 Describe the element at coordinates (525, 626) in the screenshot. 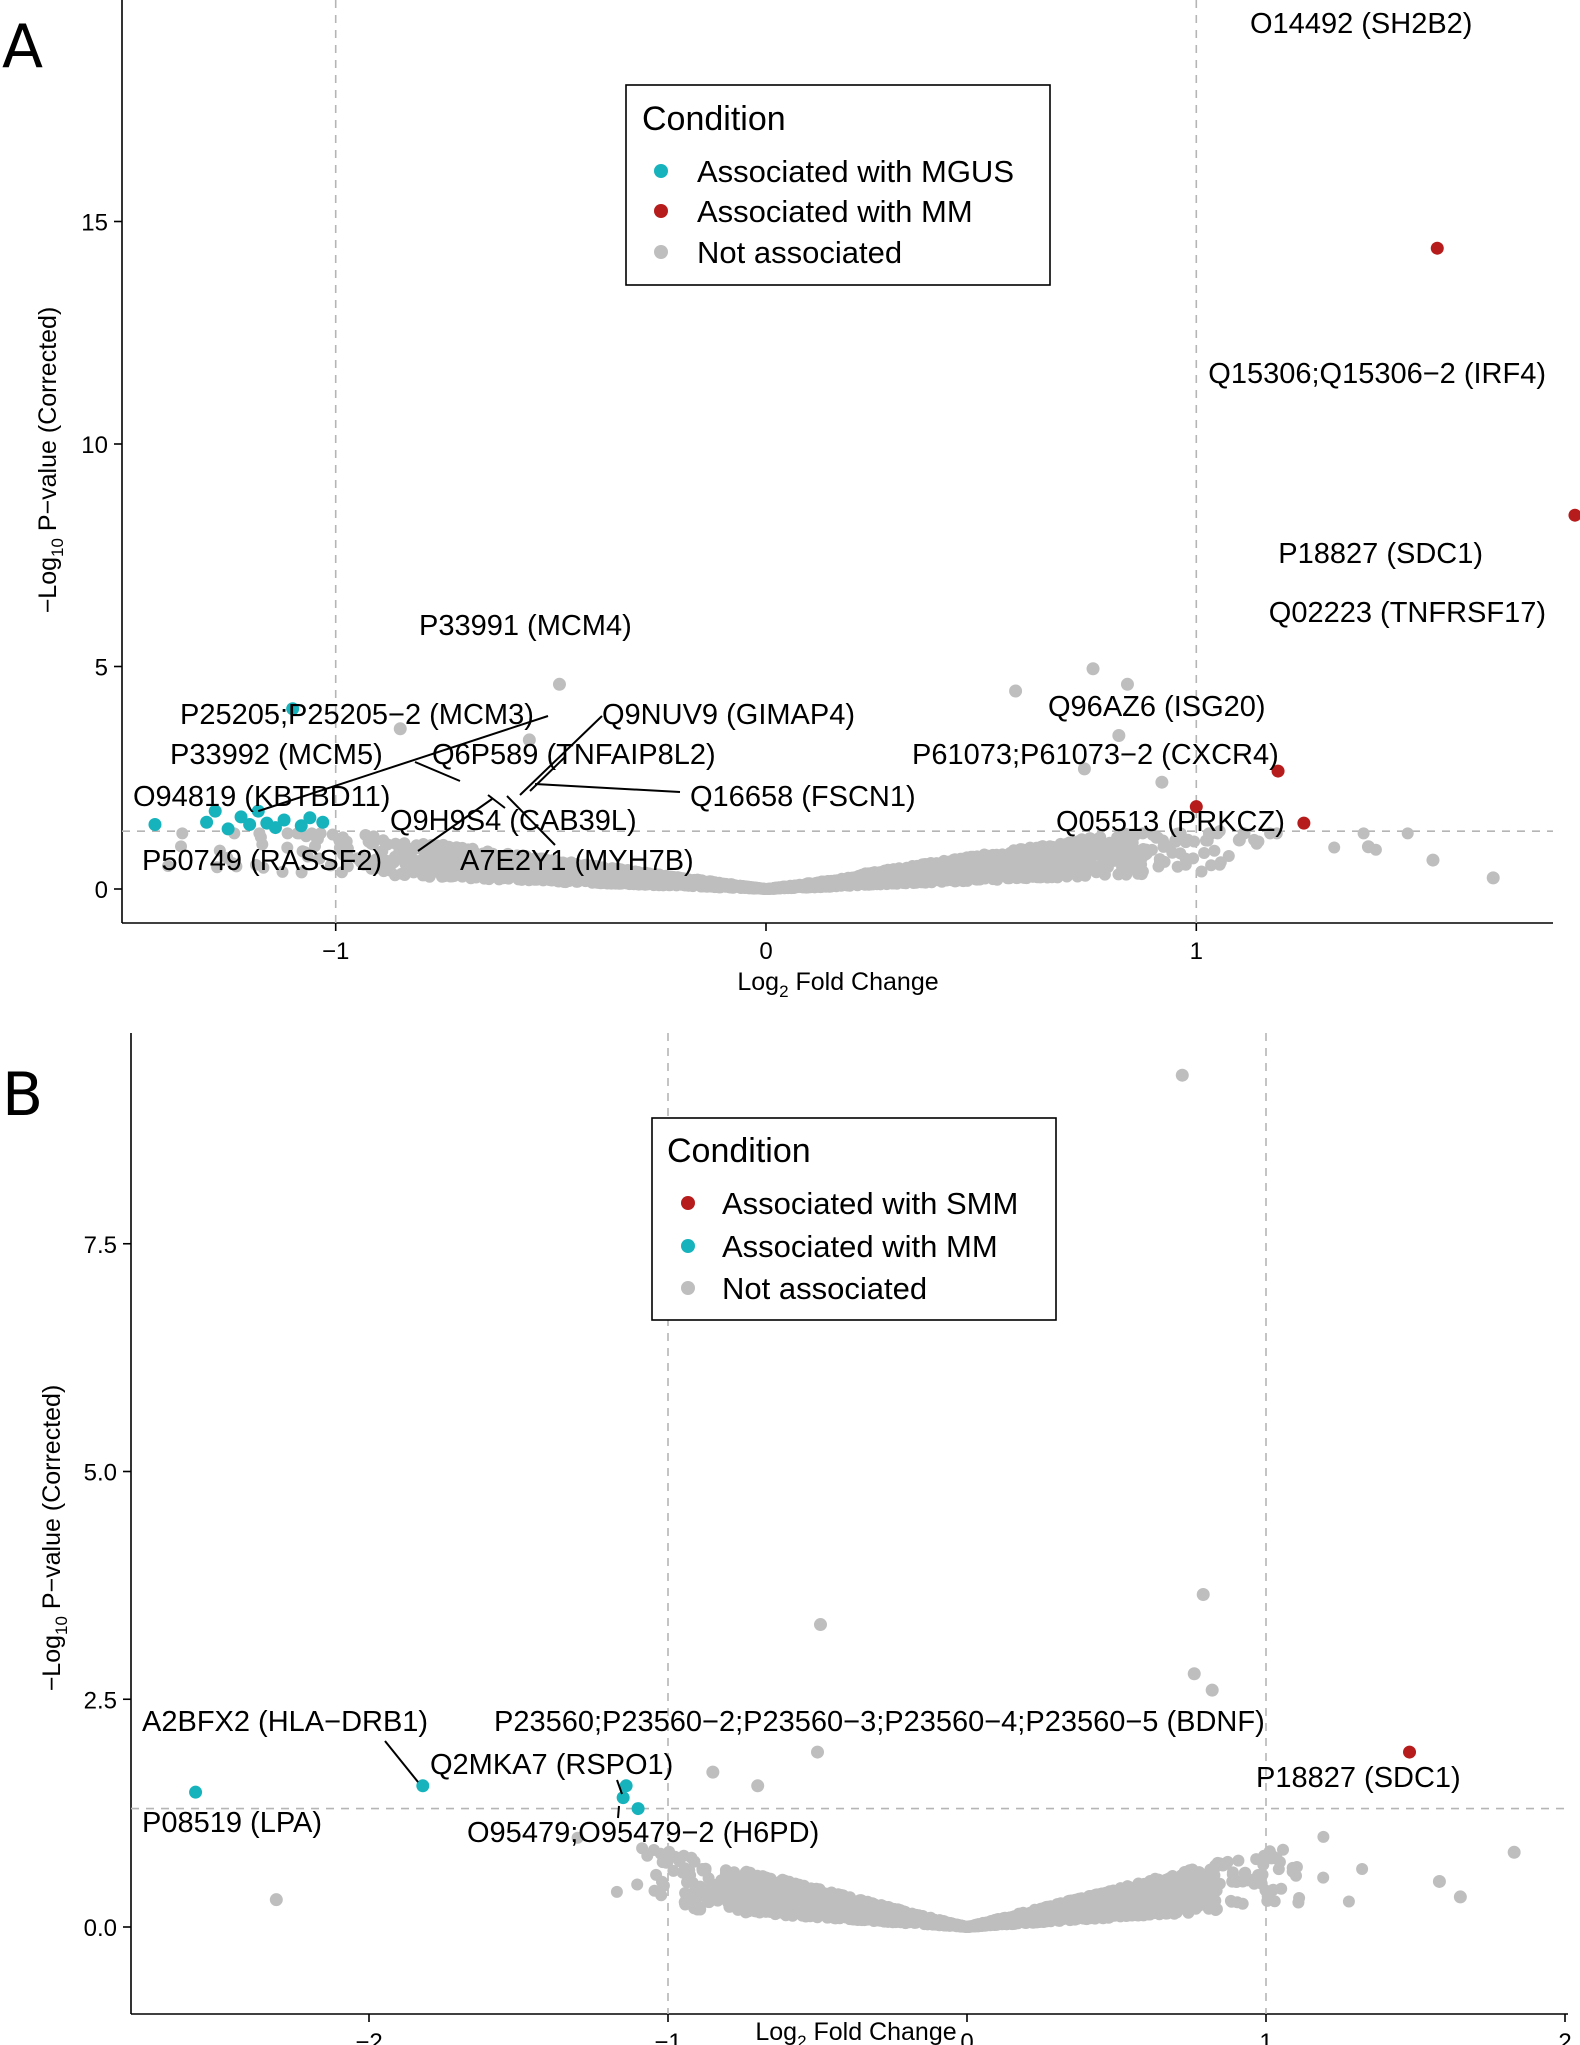

I see `point-label: P33991 (MCM4)` at that location.